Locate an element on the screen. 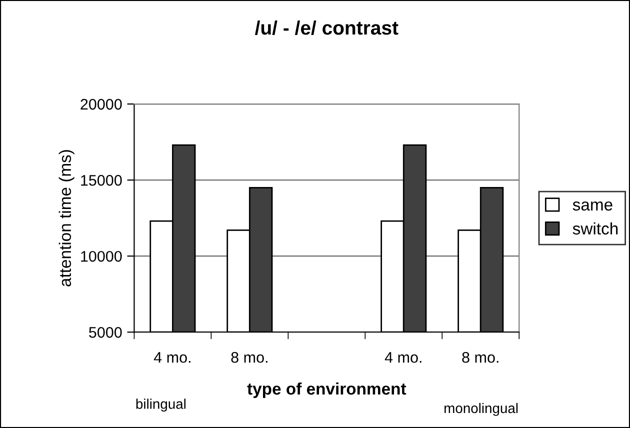 This screenshot has height=428, width=630. text: bilingual is located at coordinates (161, 405).